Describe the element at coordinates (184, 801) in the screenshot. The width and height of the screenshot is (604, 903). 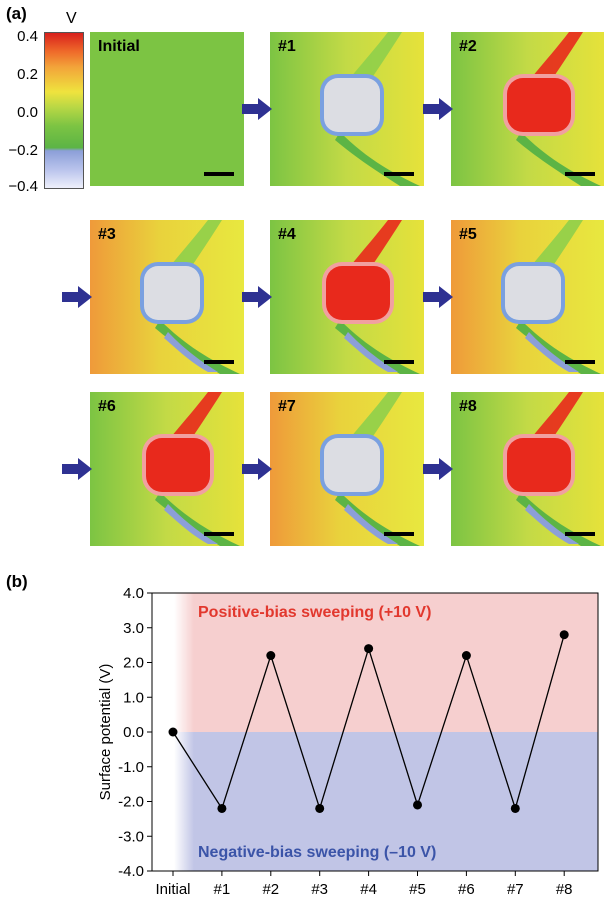
I see `negative-bias-fade` at that location.